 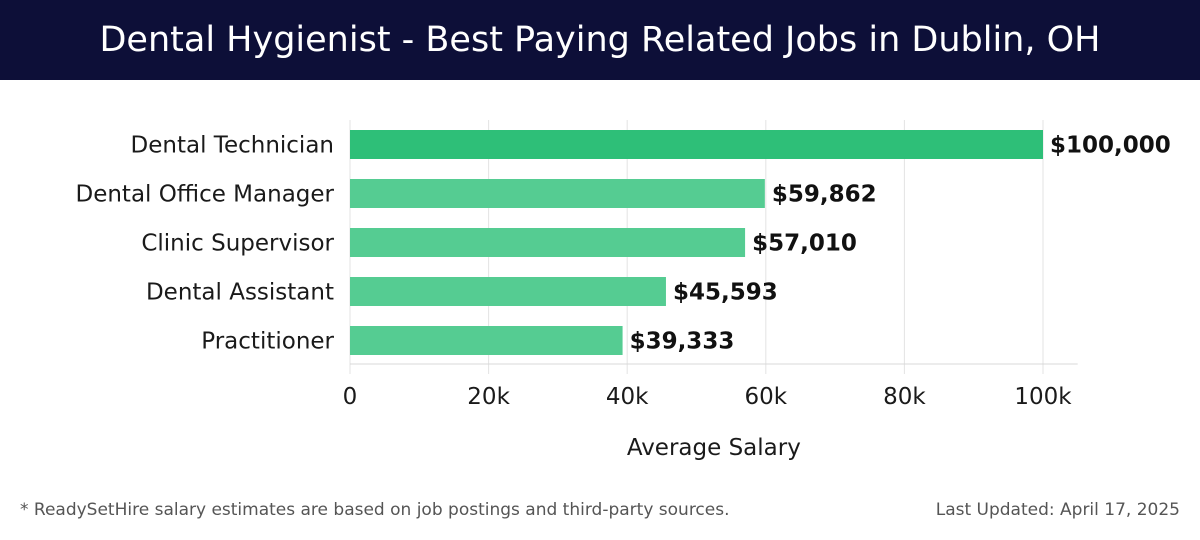 I want to click on x-tick-label: 40k, so click(x=627, y=397).